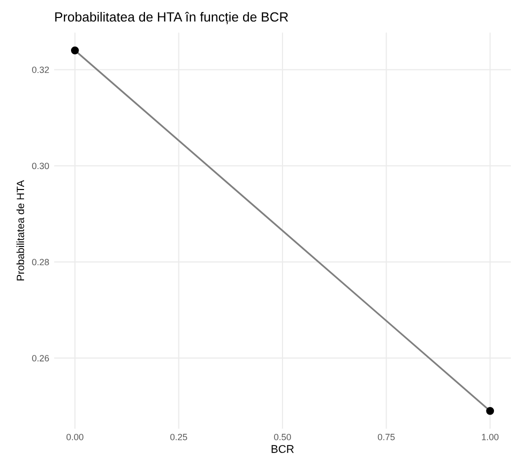 Image resolution: width=516 pixels, height=466 pixels. Describe the element at coordinates (179, 437) in the screenshot. I see `x-tick-label: 0.25` at that location.